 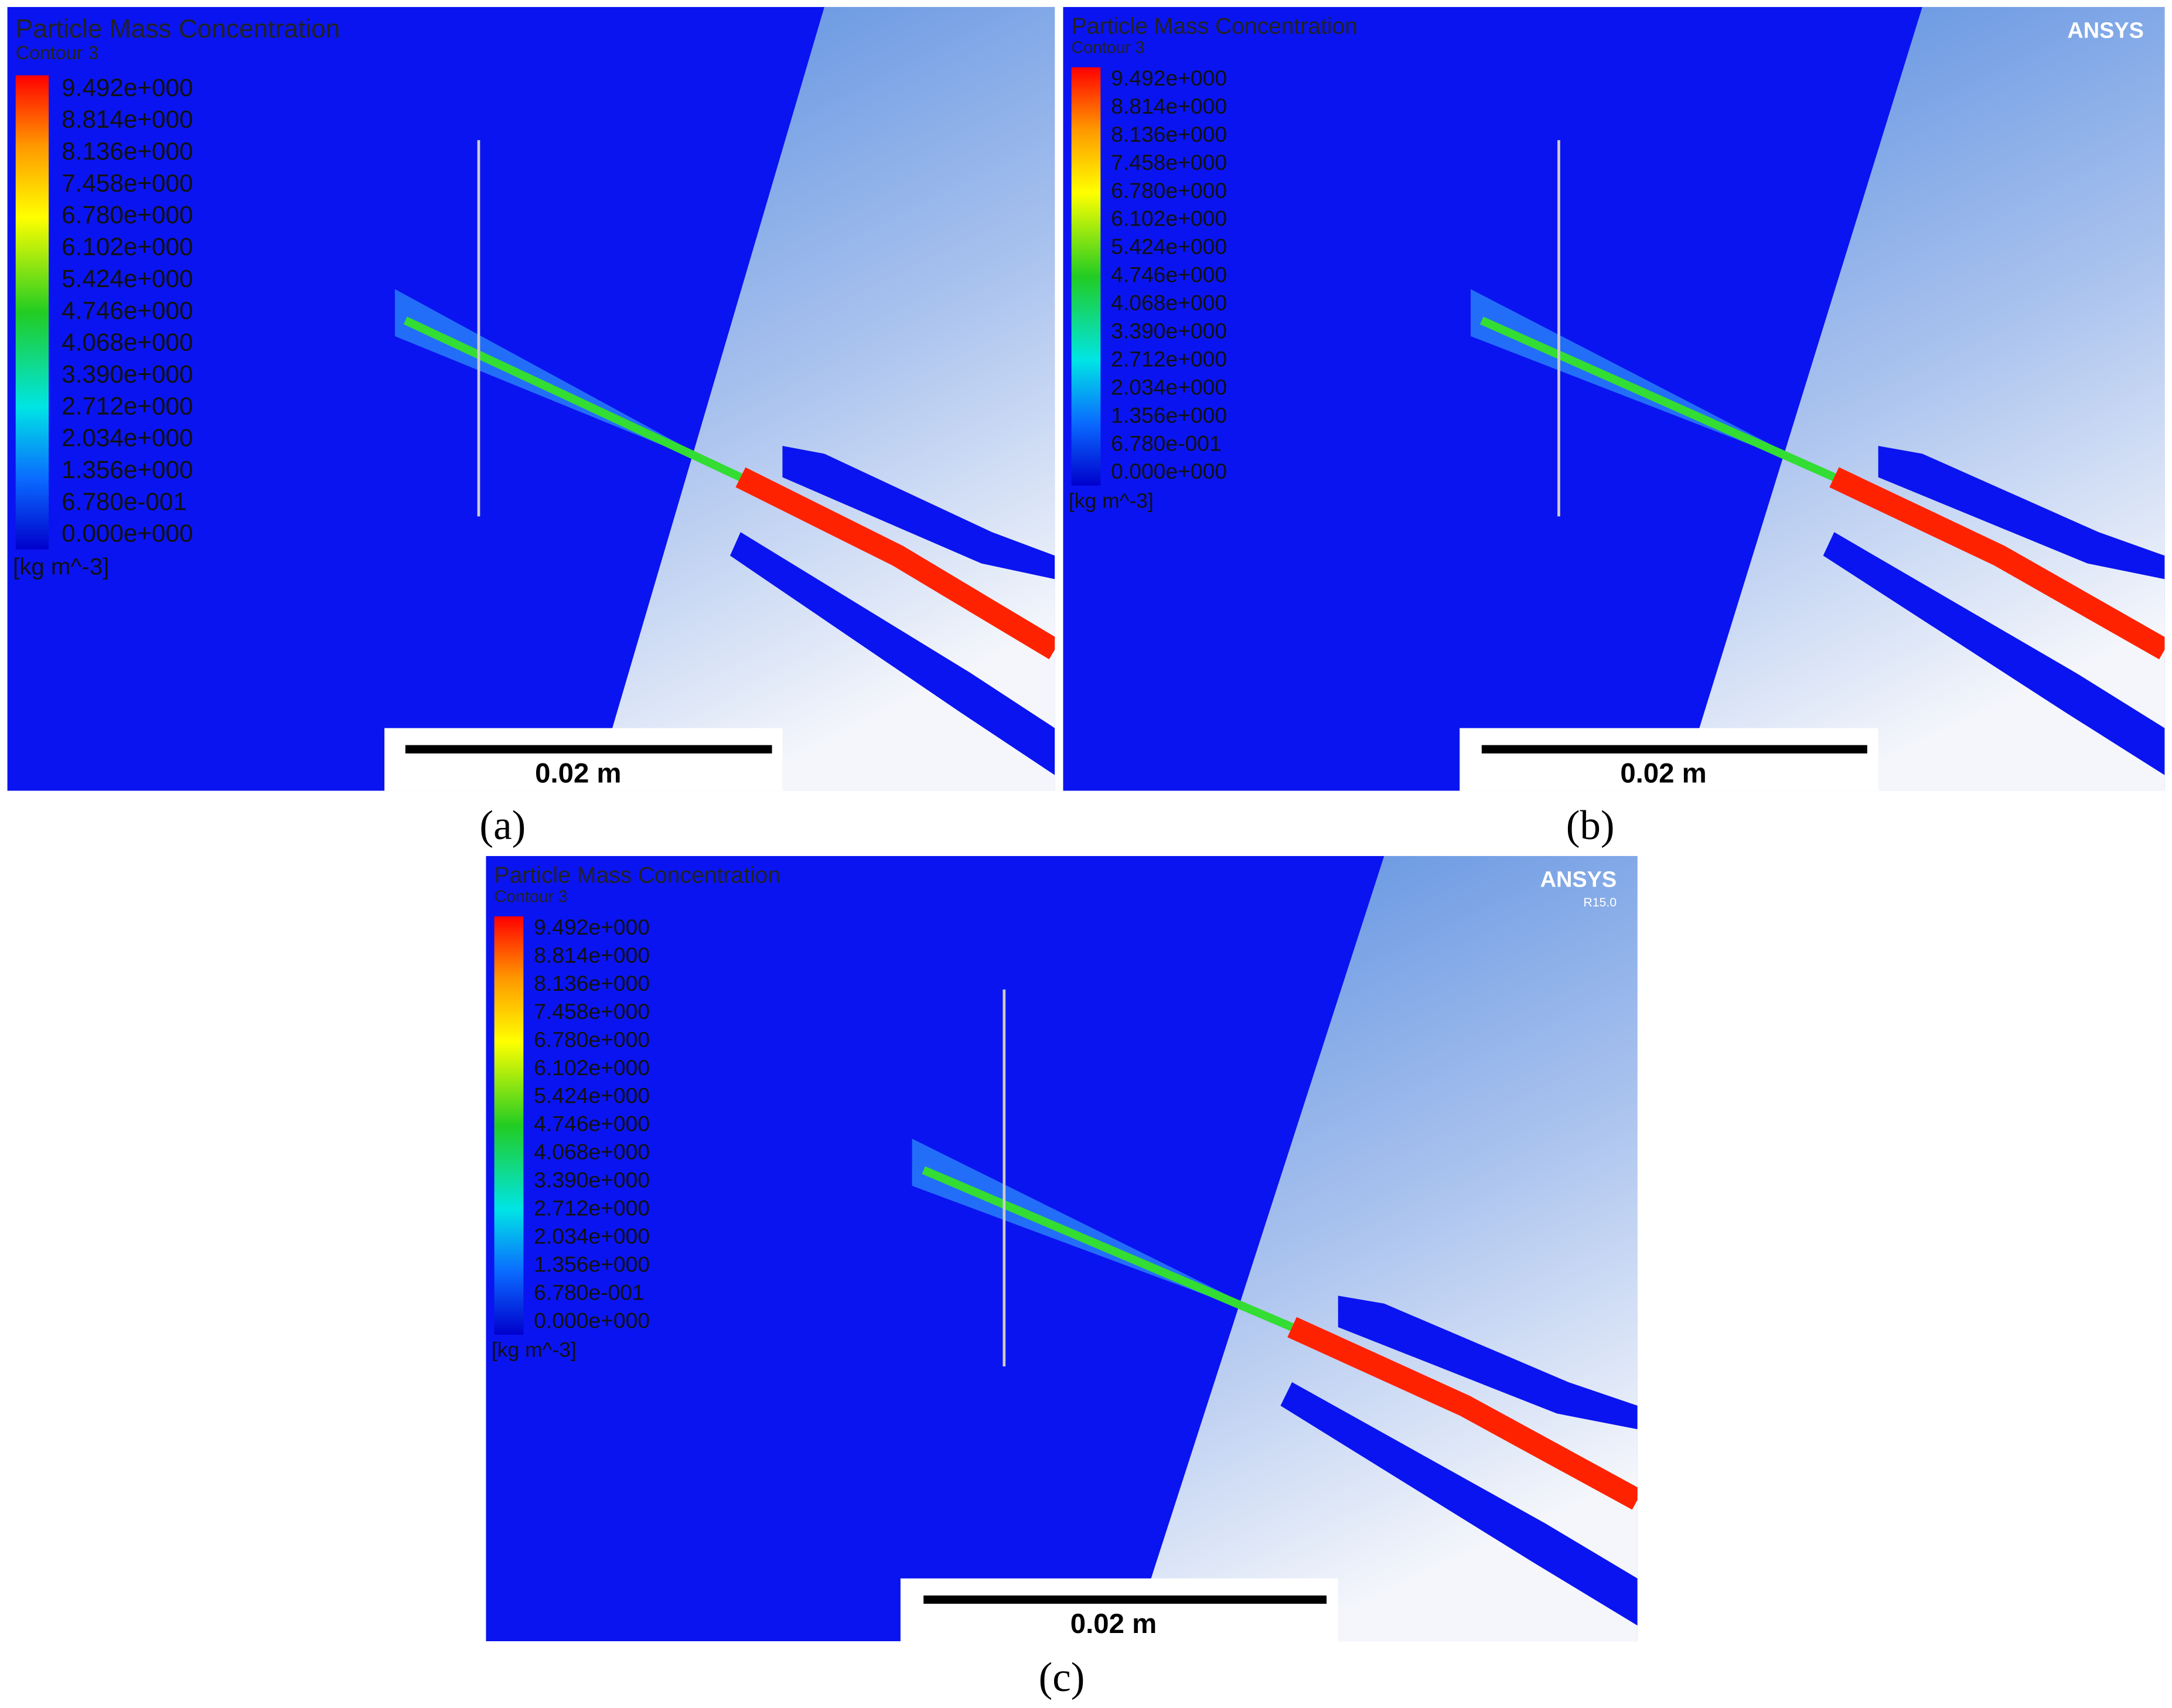 What do you see at coordinates (1600, 902) in the screenshot?
I see `version: R15.0` at bounding box center [1600, 902].